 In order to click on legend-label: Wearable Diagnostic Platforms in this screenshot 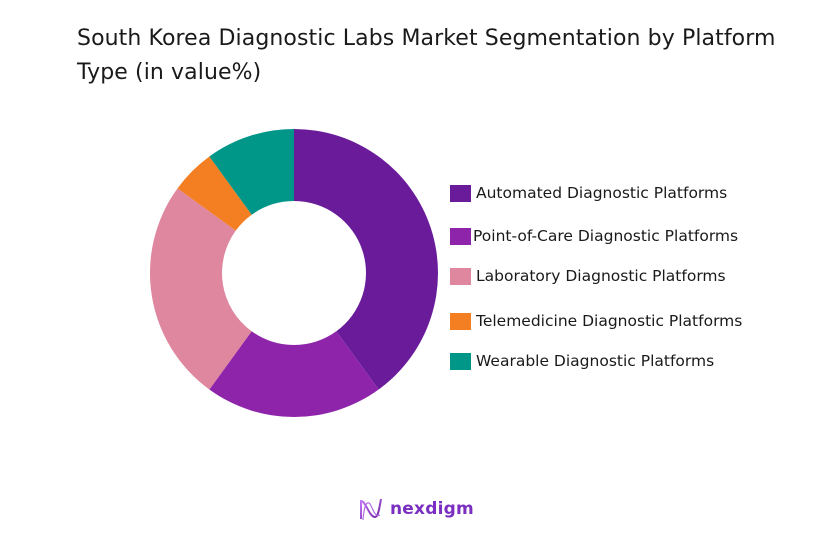, I will do `click(595, 361)`.